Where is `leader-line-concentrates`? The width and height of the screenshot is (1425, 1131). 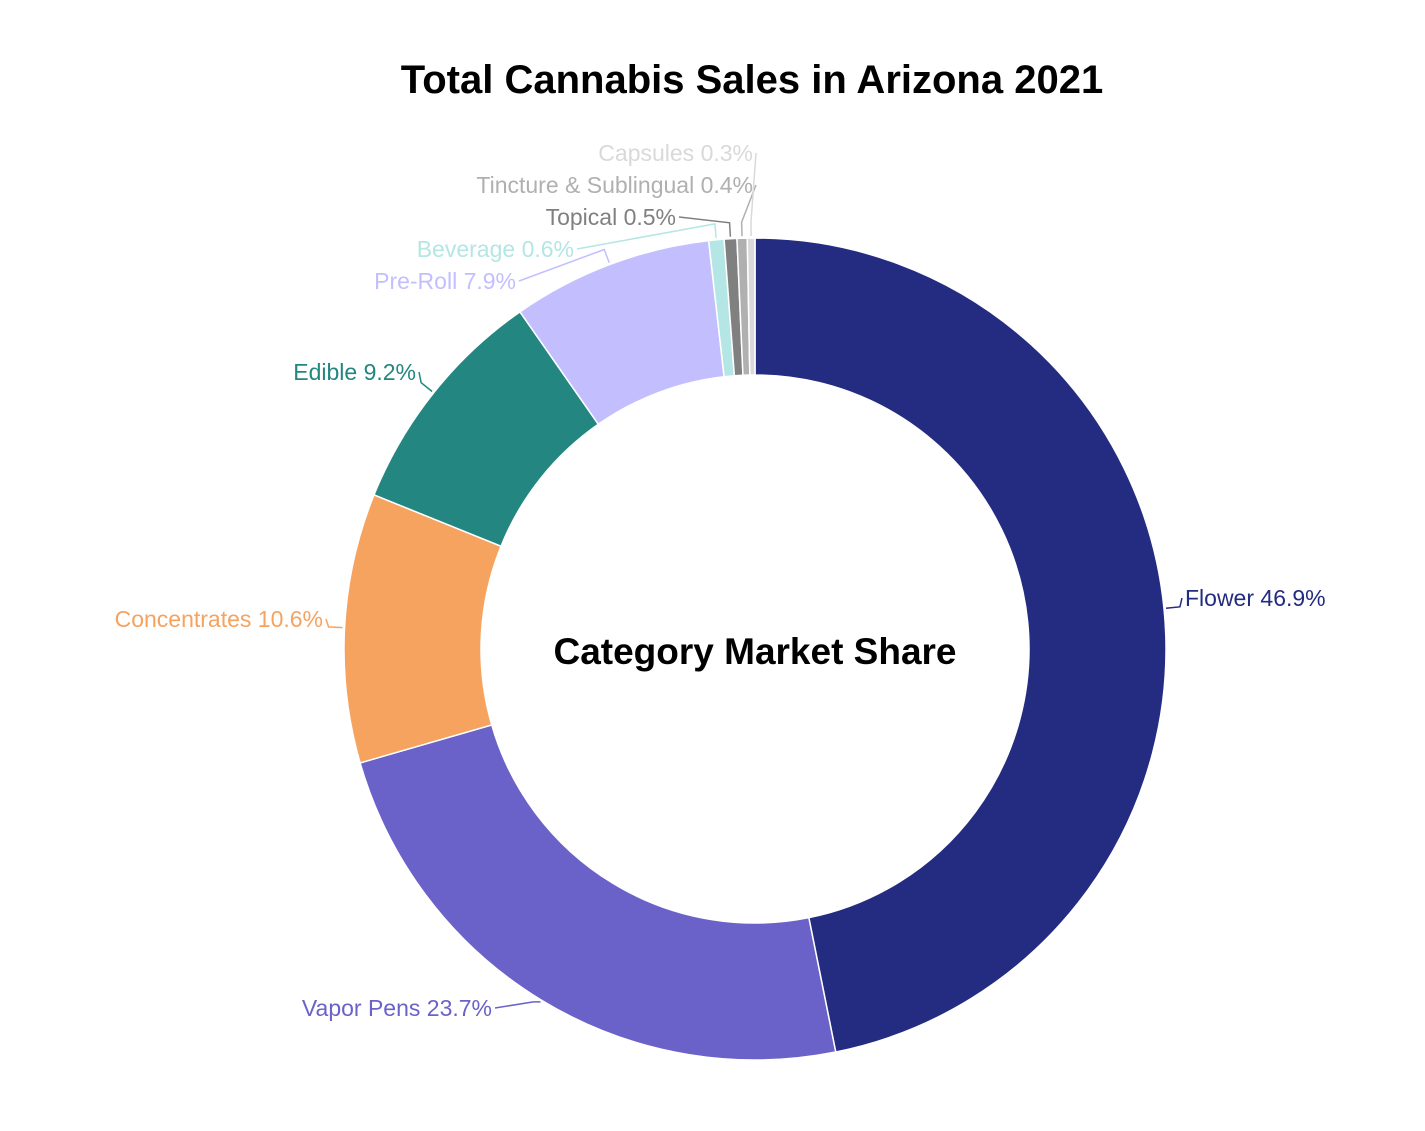
leader-line-concentrates is located at coordinates (334, 623).